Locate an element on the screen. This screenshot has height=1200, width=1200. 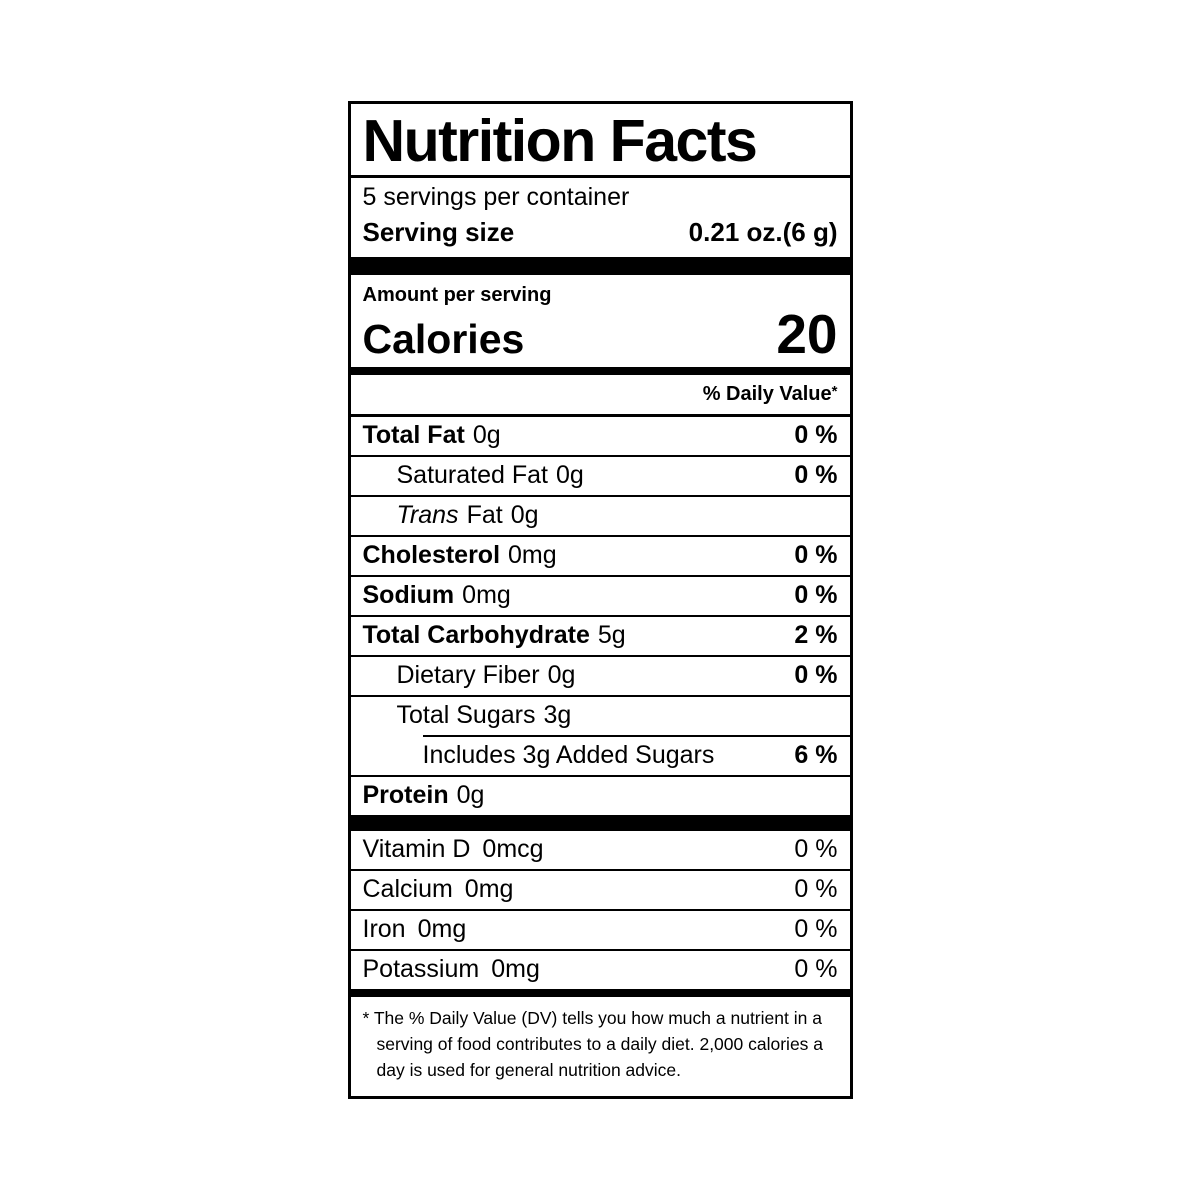
micronutrient-row-calcium: Calcium 0mg 0 % is located at coordinates (600, 891).